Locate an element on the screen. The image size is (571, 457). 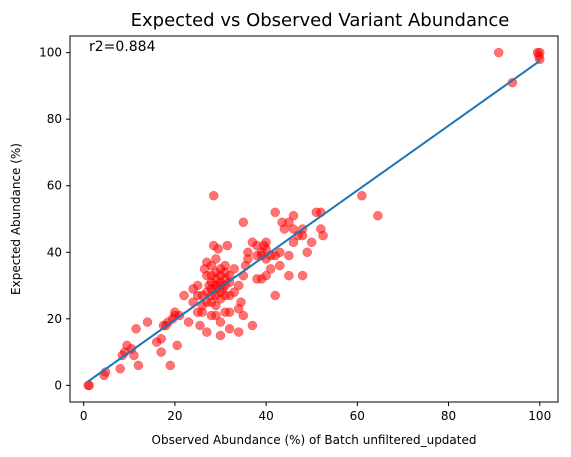
x-tick-label: 20 is located at coordinates (174, 416).